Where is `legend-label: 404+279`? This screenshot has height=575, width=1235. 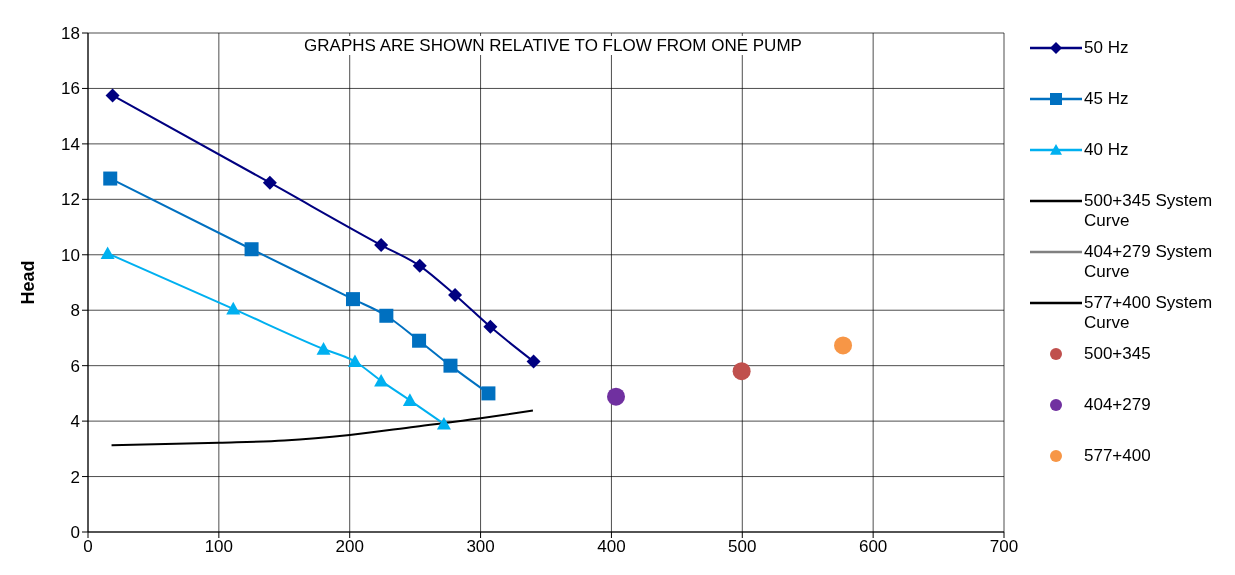
legend-label: 404+279 is located at coordinates (1118, 405).